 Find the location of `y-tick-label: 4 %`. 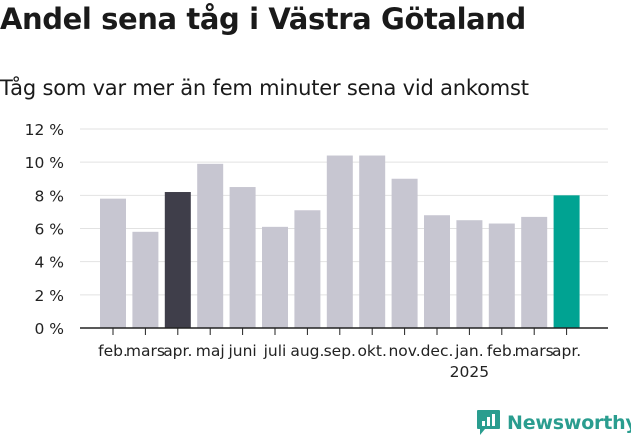

y-tick-label: 4 % is located at coordinates (49, 263).